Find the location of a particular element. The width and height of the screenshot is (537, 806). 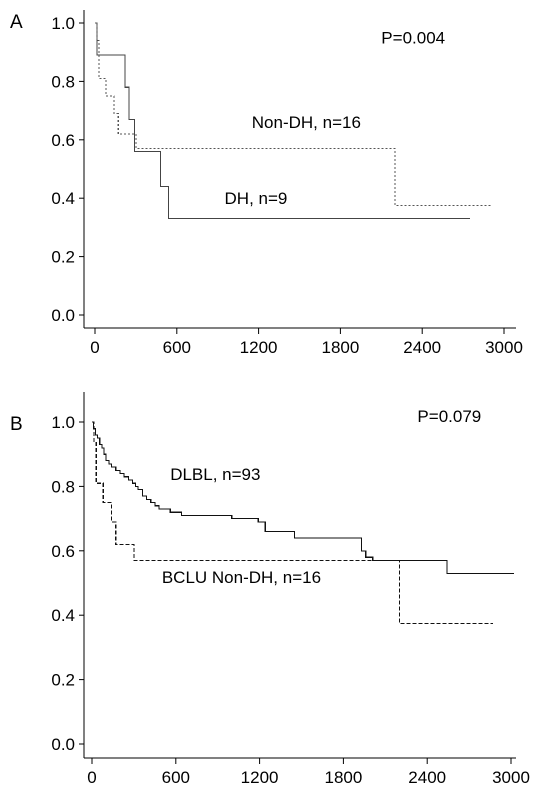

panel-a-y-tick-label: 0.8 is located at coordinates (63, 81).